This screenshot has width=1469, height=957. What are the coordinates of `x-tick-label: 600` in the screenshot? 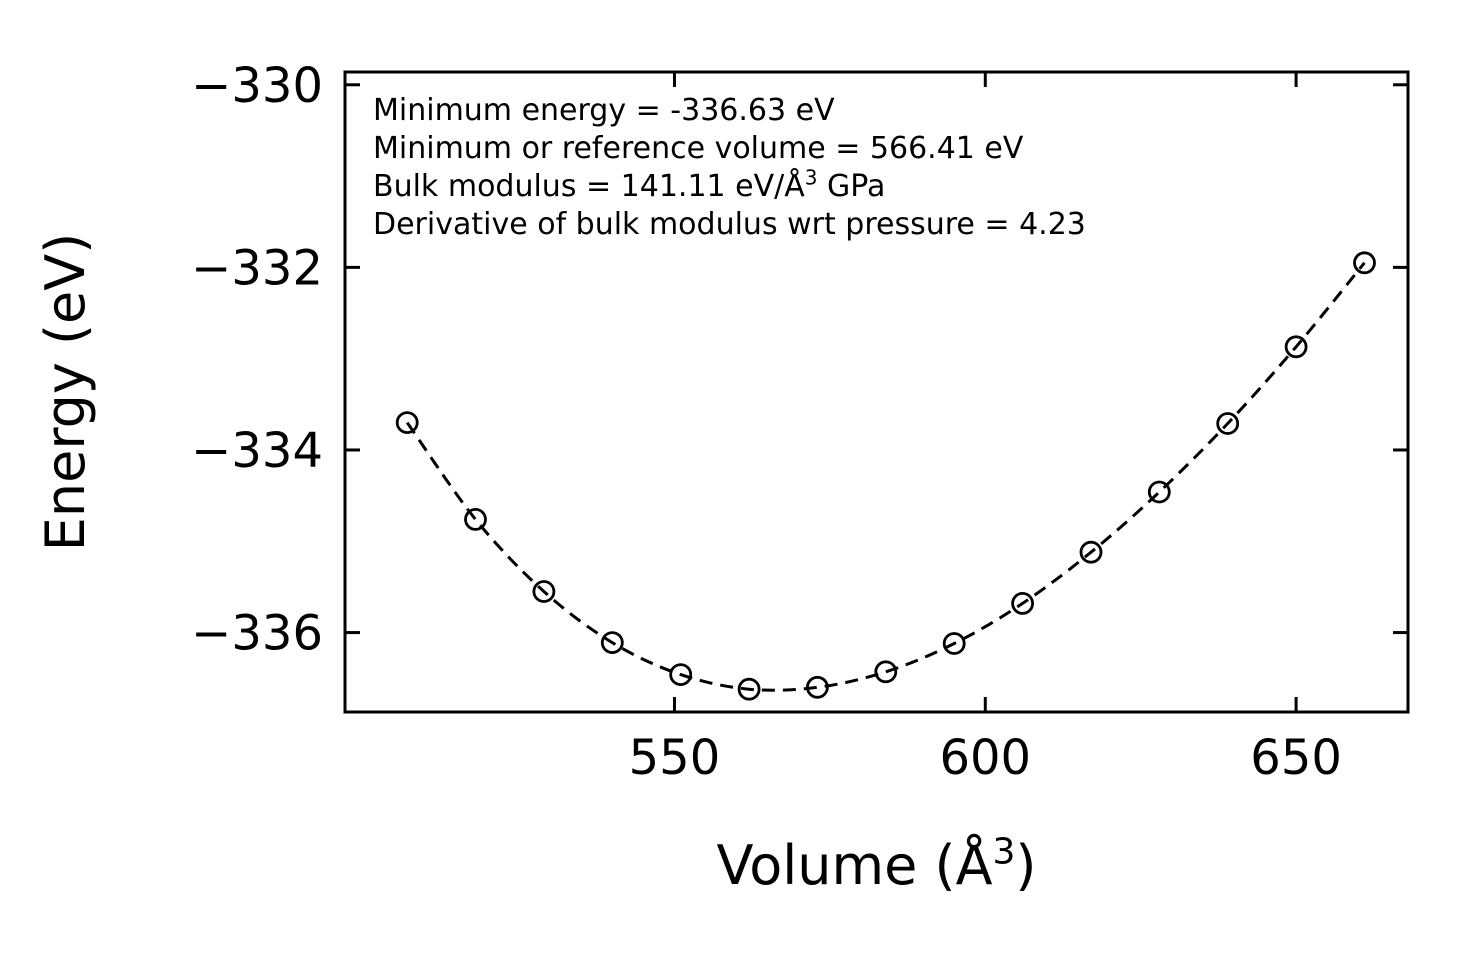 It's located at (985, 758).